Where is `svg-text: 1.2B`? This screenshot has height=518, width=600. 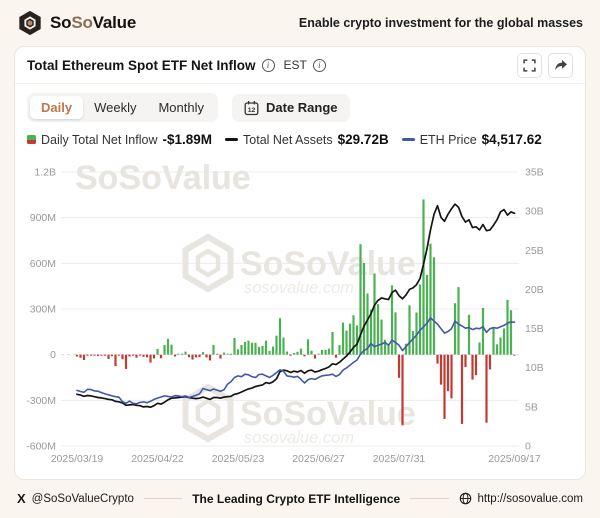 svg-text: 1.2B is located at coordinates (45, 173).